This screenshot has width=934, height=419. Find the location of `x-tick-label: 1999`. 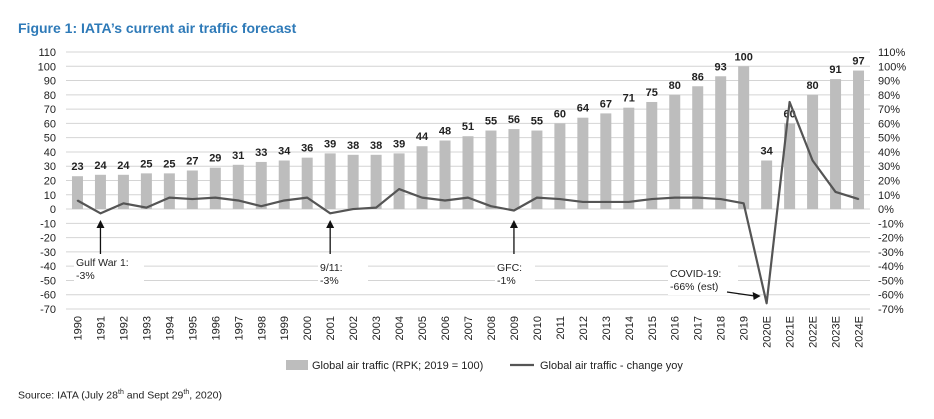

x-tick-label: 1999 is located at coordinates (285, 328).